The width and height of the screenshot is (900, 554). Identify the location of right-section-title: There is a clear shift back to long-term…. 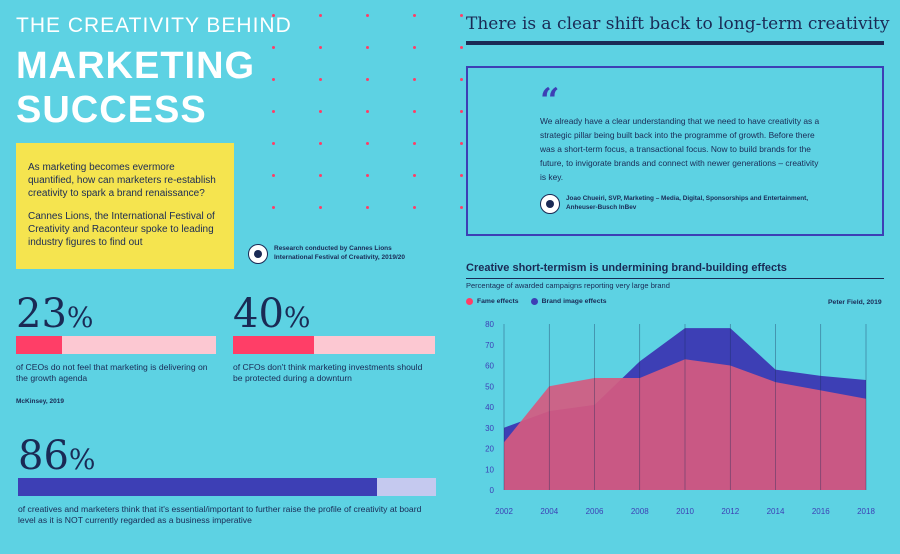
(678, 24).